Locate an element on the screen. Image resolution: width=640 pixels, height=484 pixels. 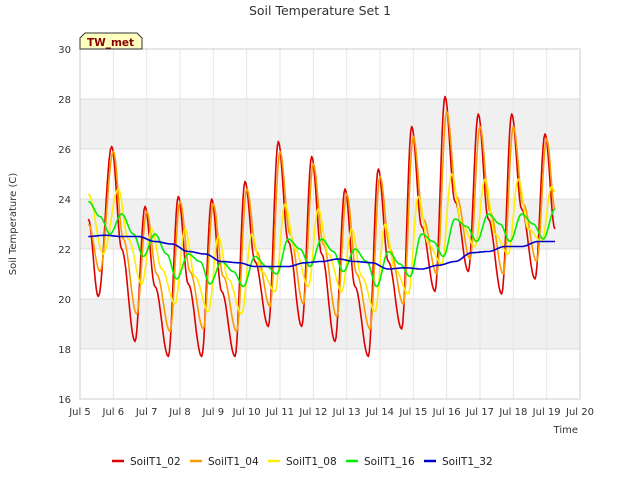
x-tick-label: Jul 5 is located at coordinates (79, 412).